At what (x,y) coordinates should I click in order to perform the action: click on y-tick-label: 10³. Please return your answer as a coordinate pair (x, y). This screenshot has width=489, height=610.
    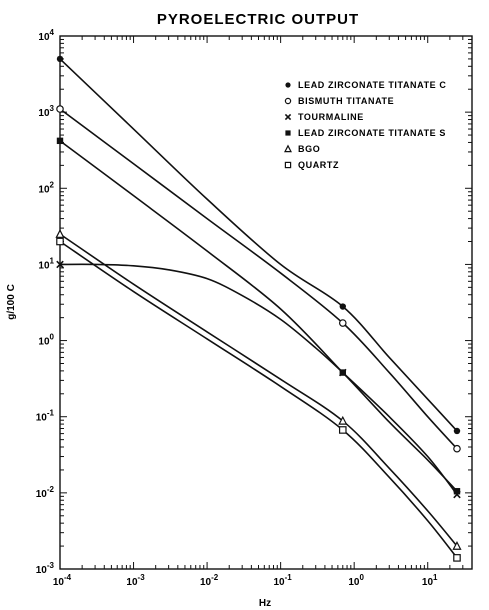
    Looking at the image, I should click on (46, 111).